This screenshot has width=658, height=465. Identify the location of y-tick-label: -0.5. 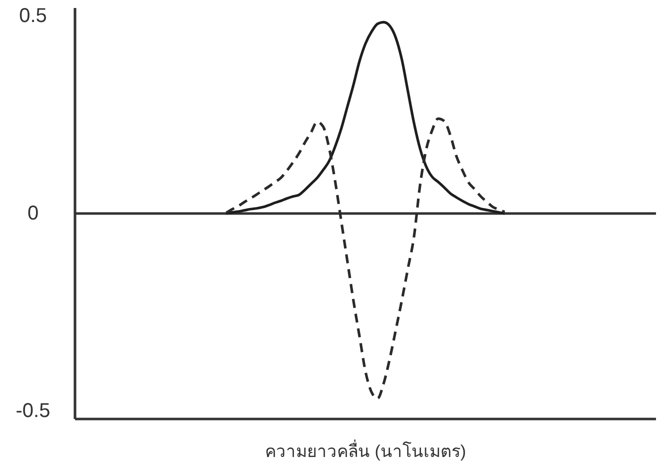
(33, 411).